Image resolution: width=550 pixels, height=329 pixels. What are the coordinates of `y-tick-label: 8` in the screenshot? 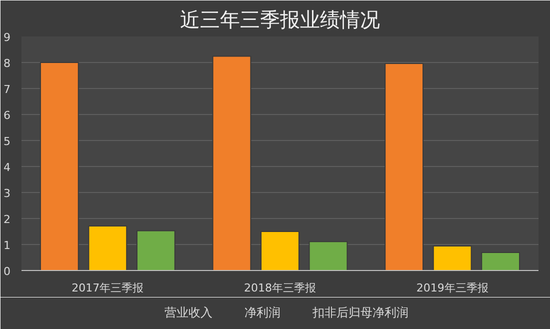 It's located at (7, 63).